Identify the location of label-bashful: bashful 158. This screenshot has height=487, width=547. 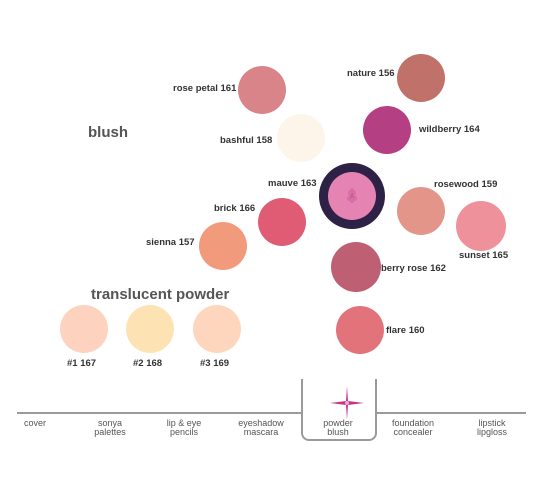
(246, 140).